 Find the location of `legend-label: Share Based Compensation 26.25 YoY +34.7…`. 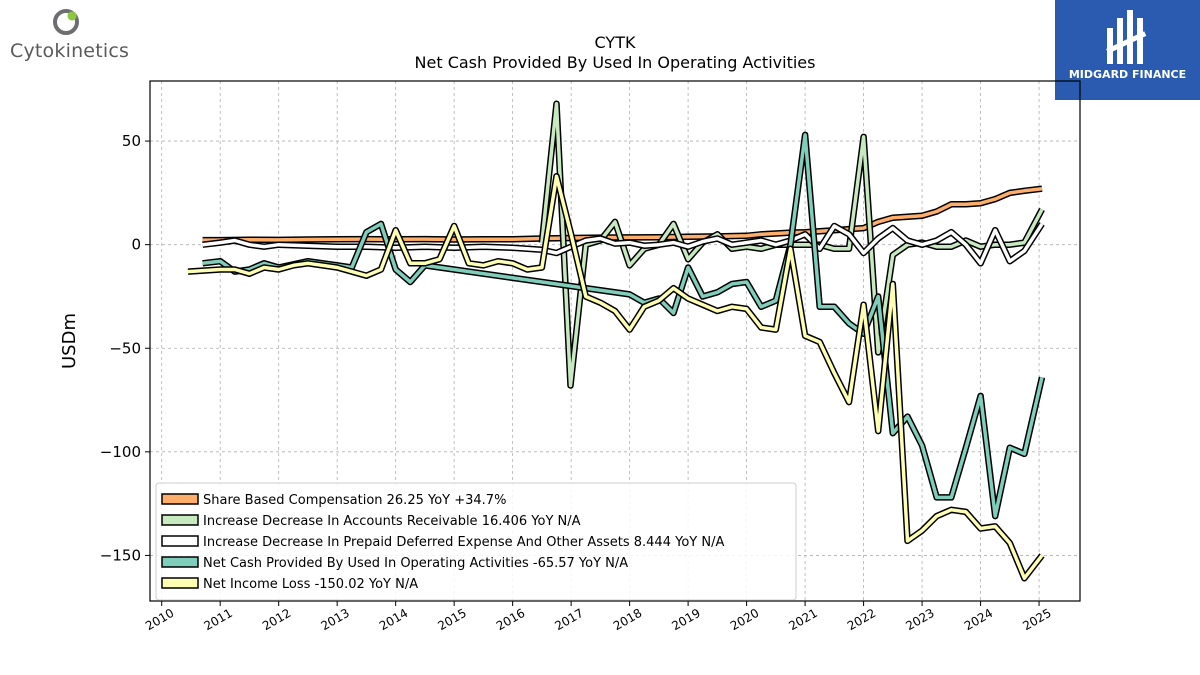

legend-label: Share Based Compensation 26.25 YoY +34.7… is located at coordinates (354, 500).